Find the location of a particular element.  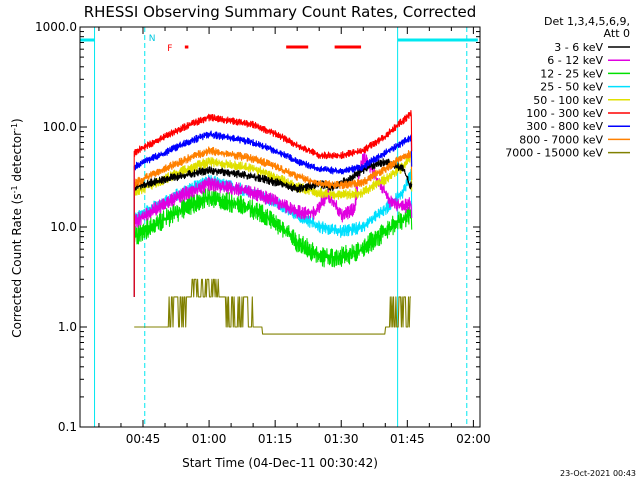

legend-label: 100 - 300 keV is located at coordinates (564, 113).